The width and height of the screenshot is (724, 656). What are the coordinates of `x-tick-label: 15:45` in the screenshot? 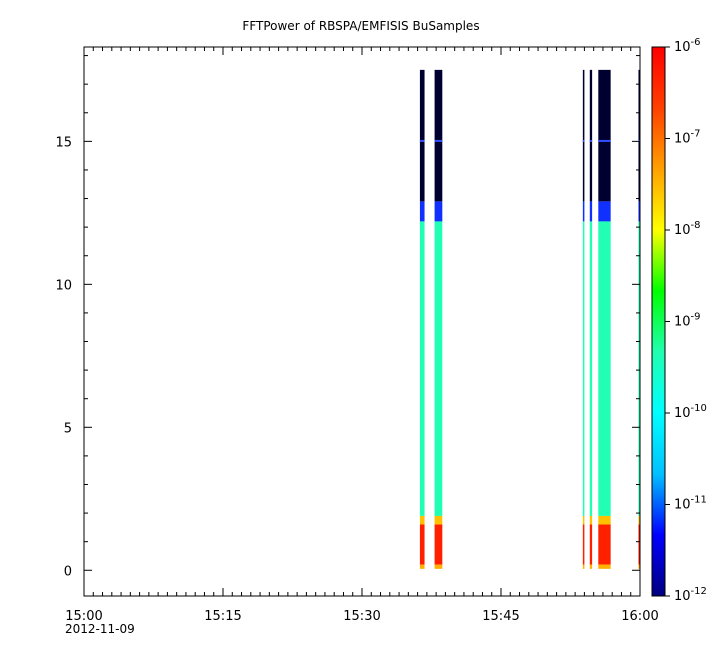 It's located at (500, 616).